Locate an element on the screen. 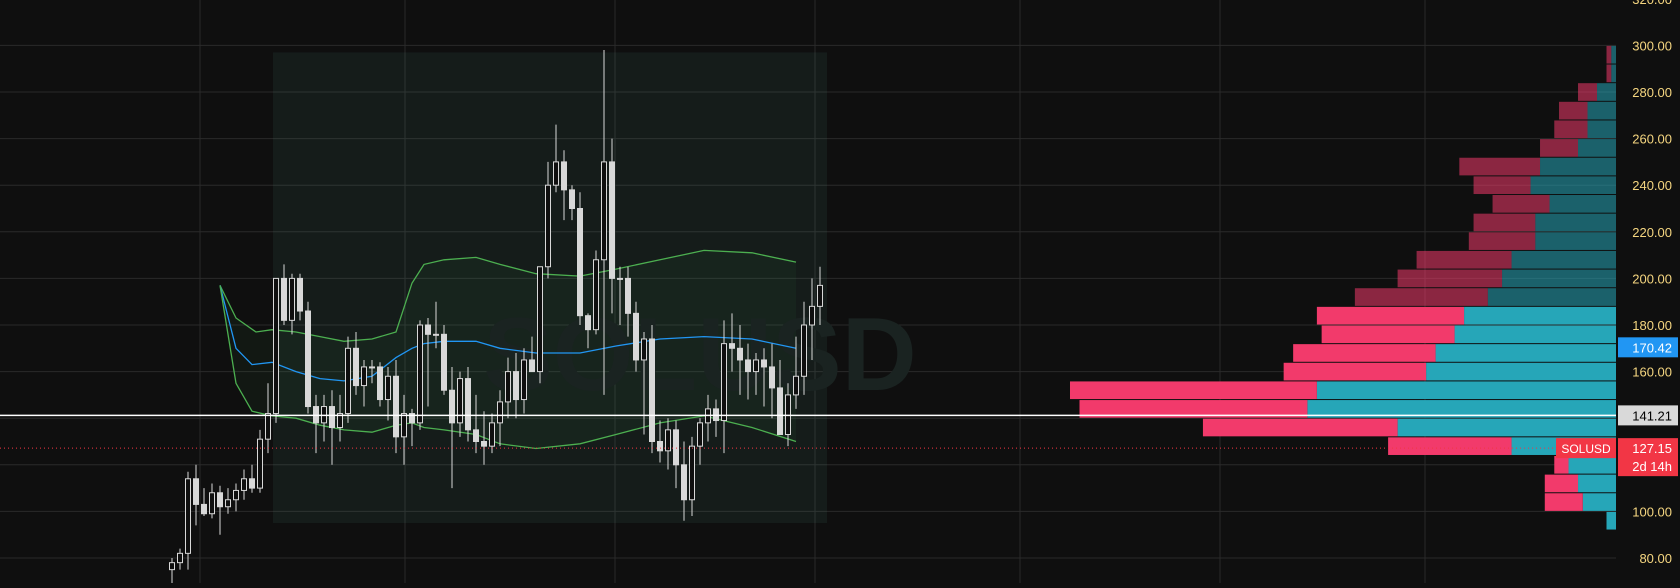  price-tick-label: 180.00 is located at coordinates (1652, 325).